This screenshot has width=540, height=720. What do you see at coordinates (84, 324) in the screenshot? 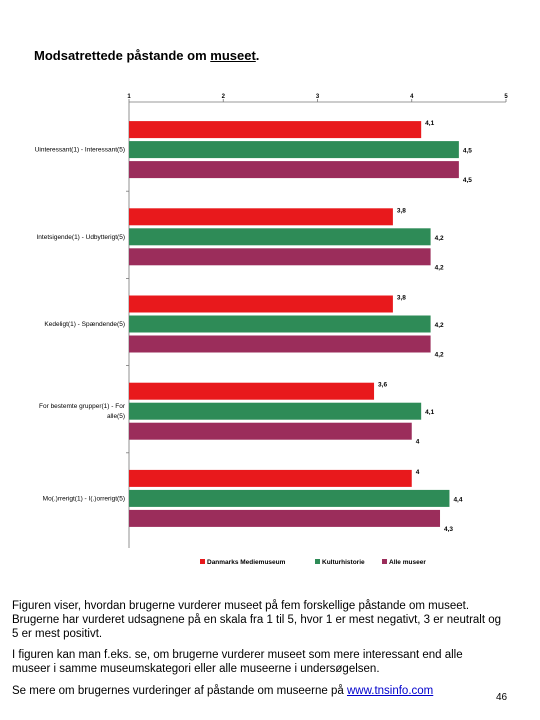
I see `category-label: Kedeligt(1) - Spændende(5)` at bounding box center [84, 324].